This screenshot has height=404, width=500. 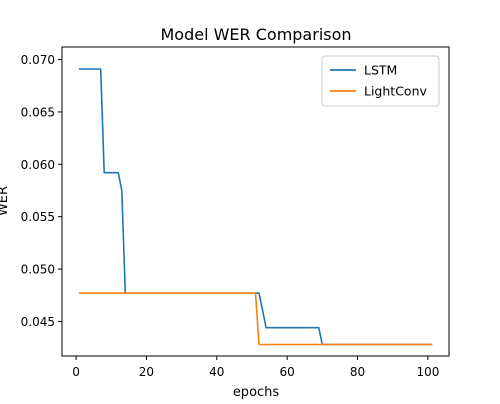 What do you see at coordinates (146, 372) in the screenshot?
I see `x-tick-label: 20` at bounding box center [146, 372].